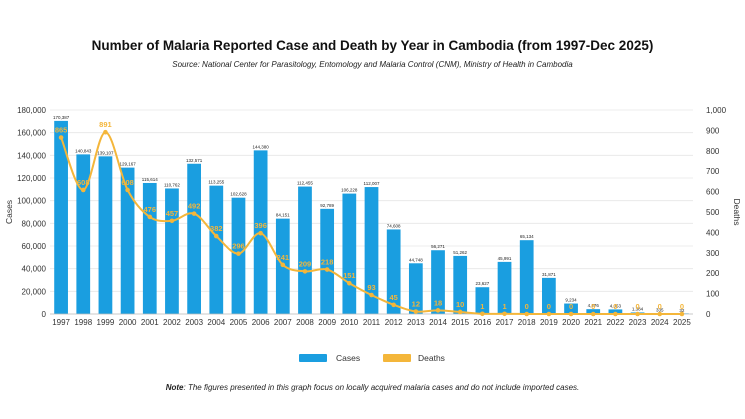 This screenshot has width=745, height=419. I want to click on deaths-value-label: 218, so click(327, 262).